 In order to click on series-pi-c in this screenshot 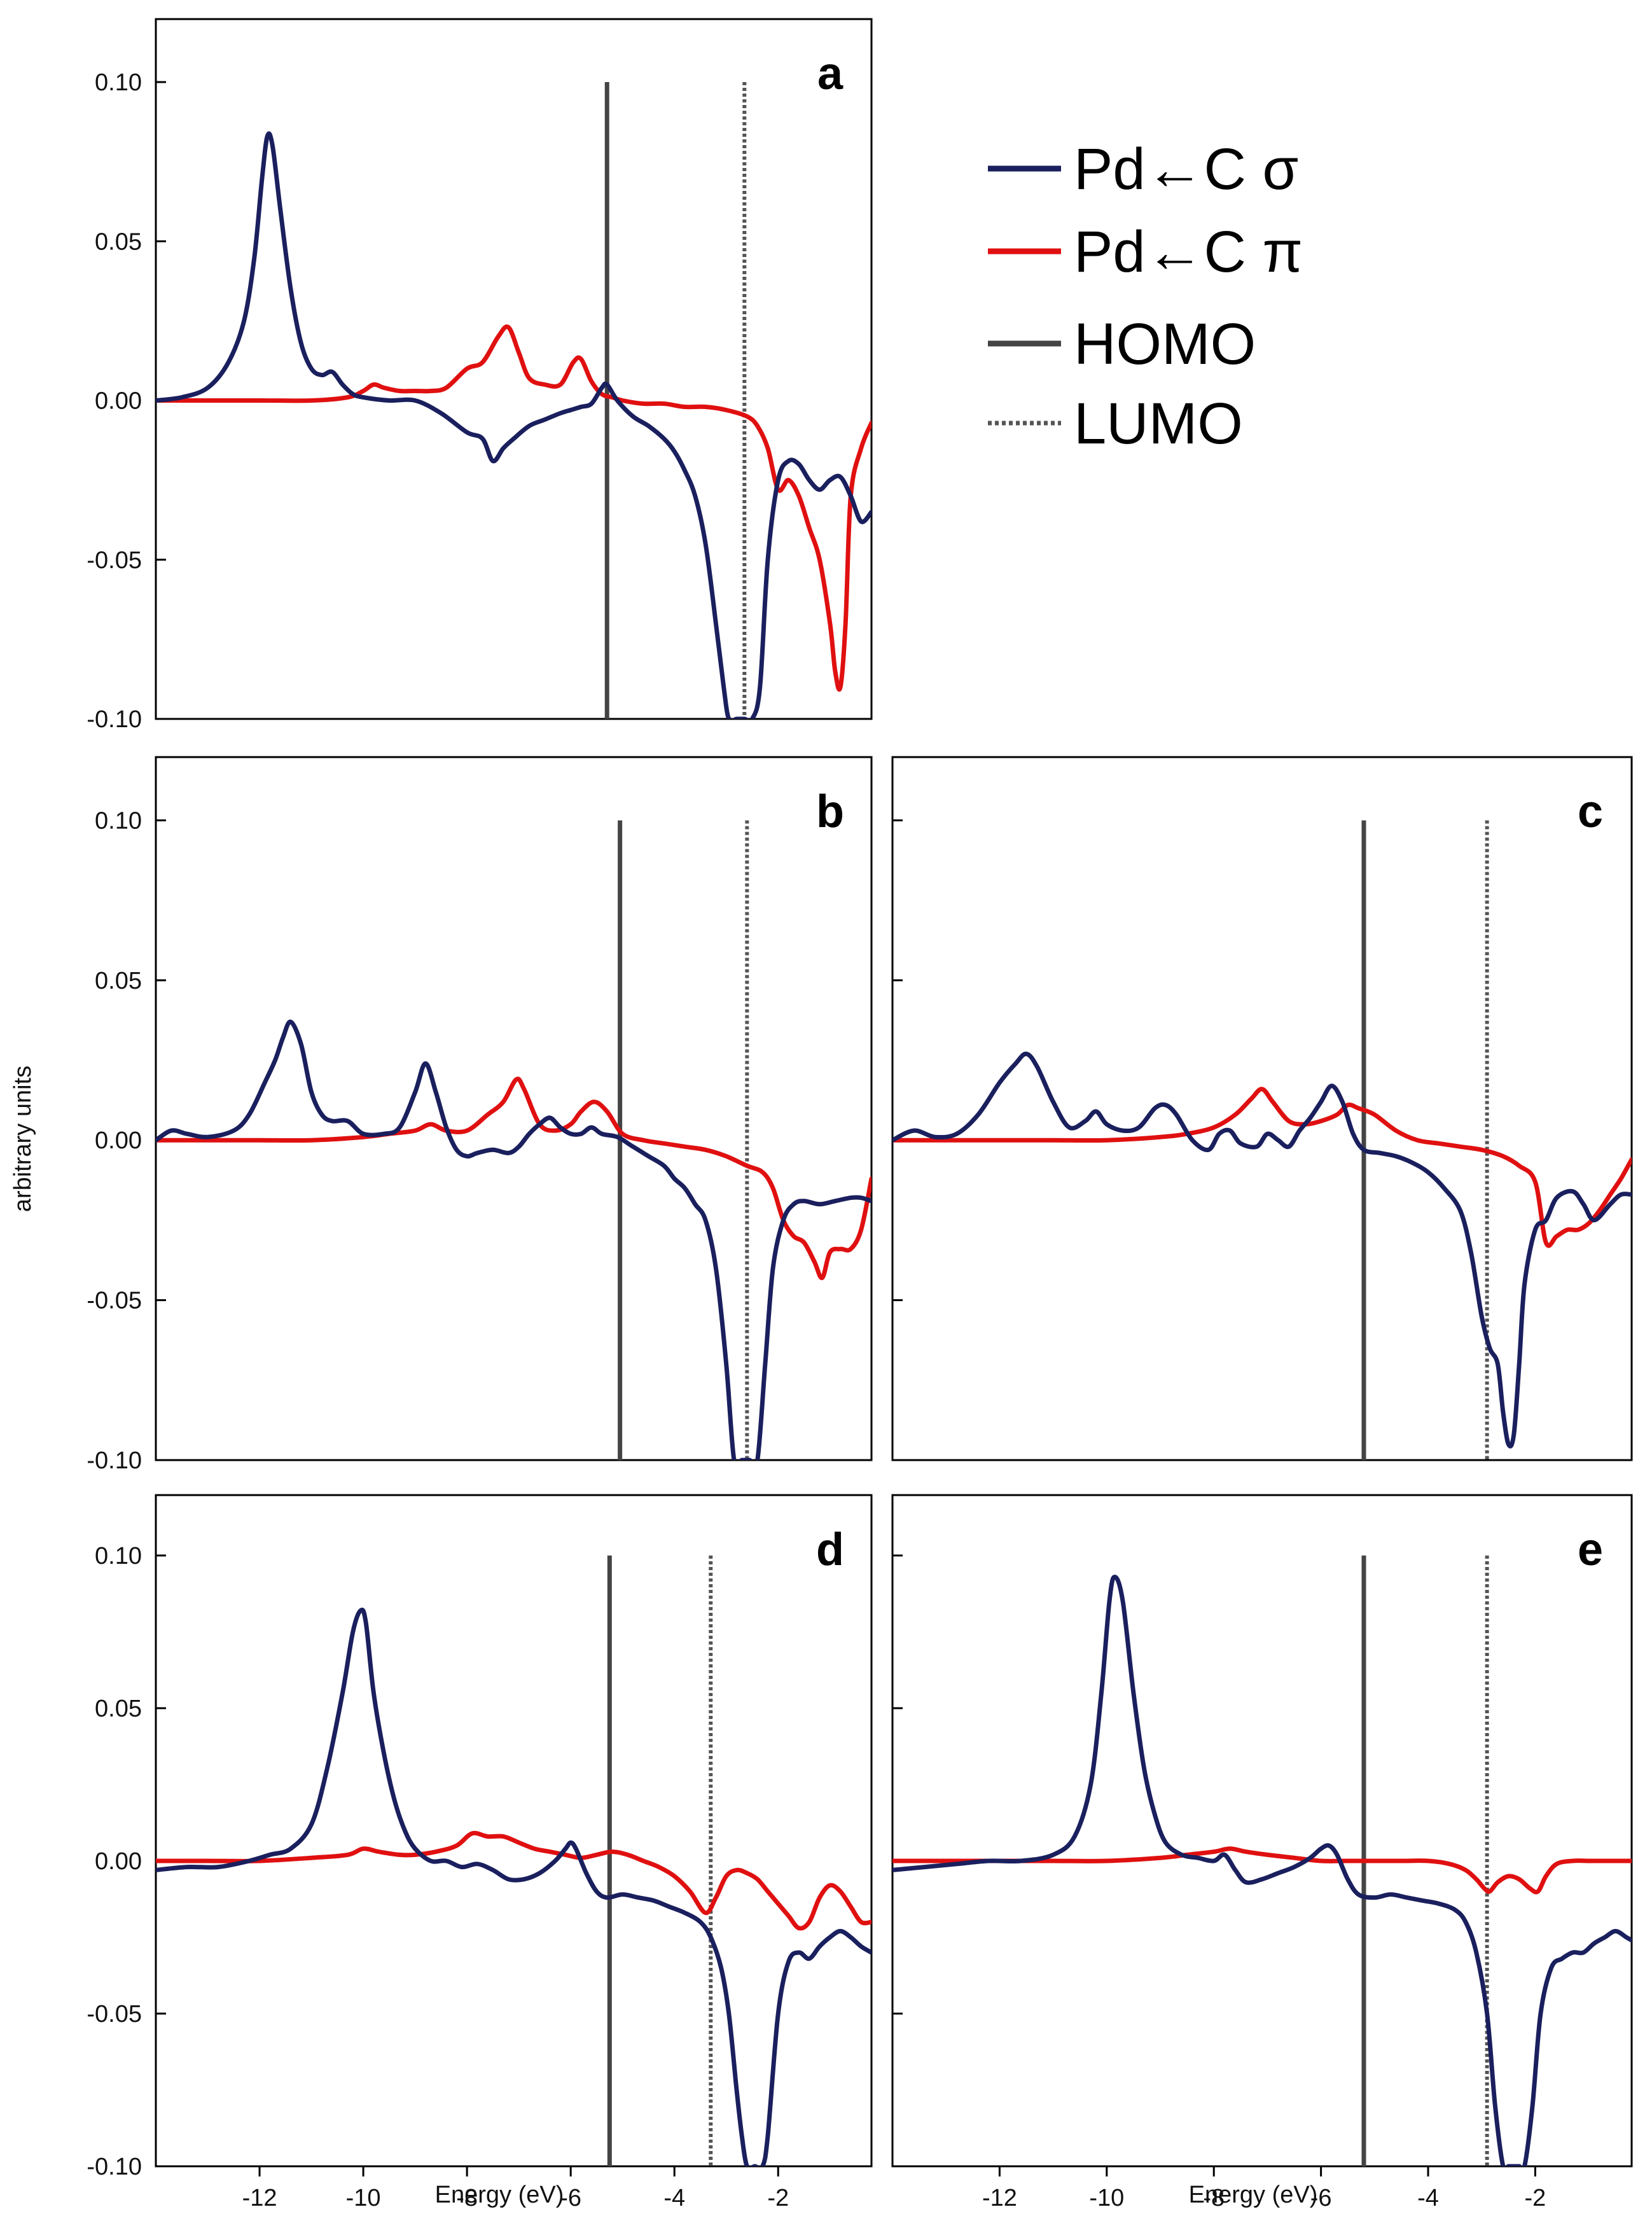, I will do `click(1262, 1167)`.